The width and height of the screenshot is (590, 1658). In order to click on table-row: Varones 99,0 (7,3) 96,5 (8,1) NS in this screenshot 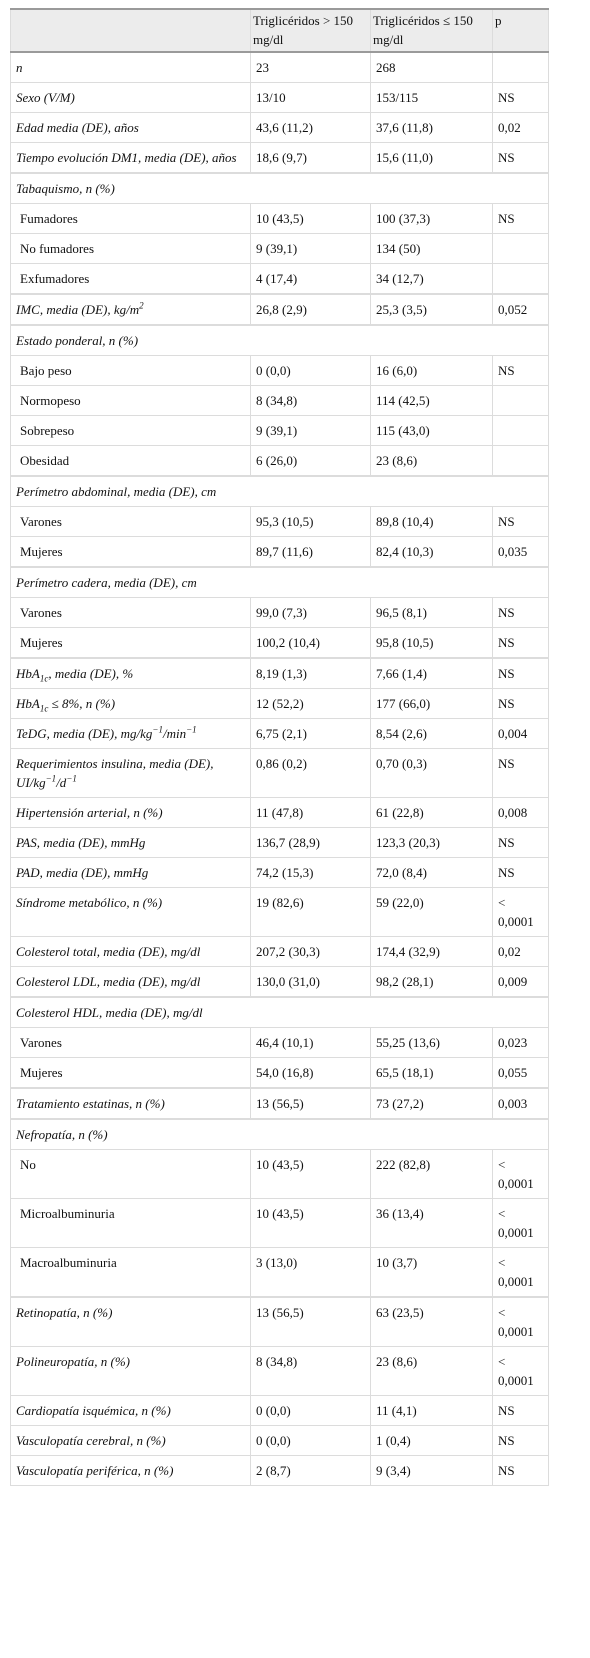, I will do `click(279, 612)`.